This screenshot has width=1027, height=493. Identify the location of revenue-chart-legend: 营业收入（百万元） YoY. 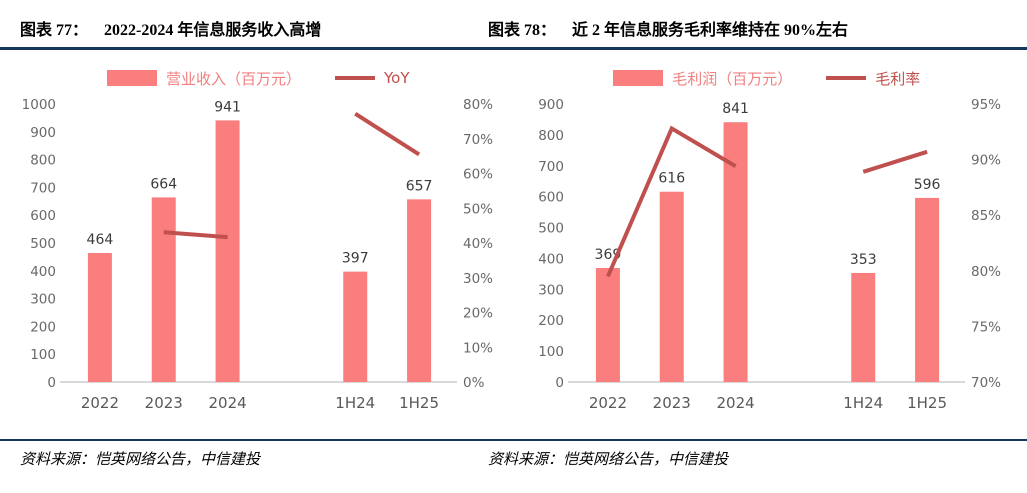
(258, 78).